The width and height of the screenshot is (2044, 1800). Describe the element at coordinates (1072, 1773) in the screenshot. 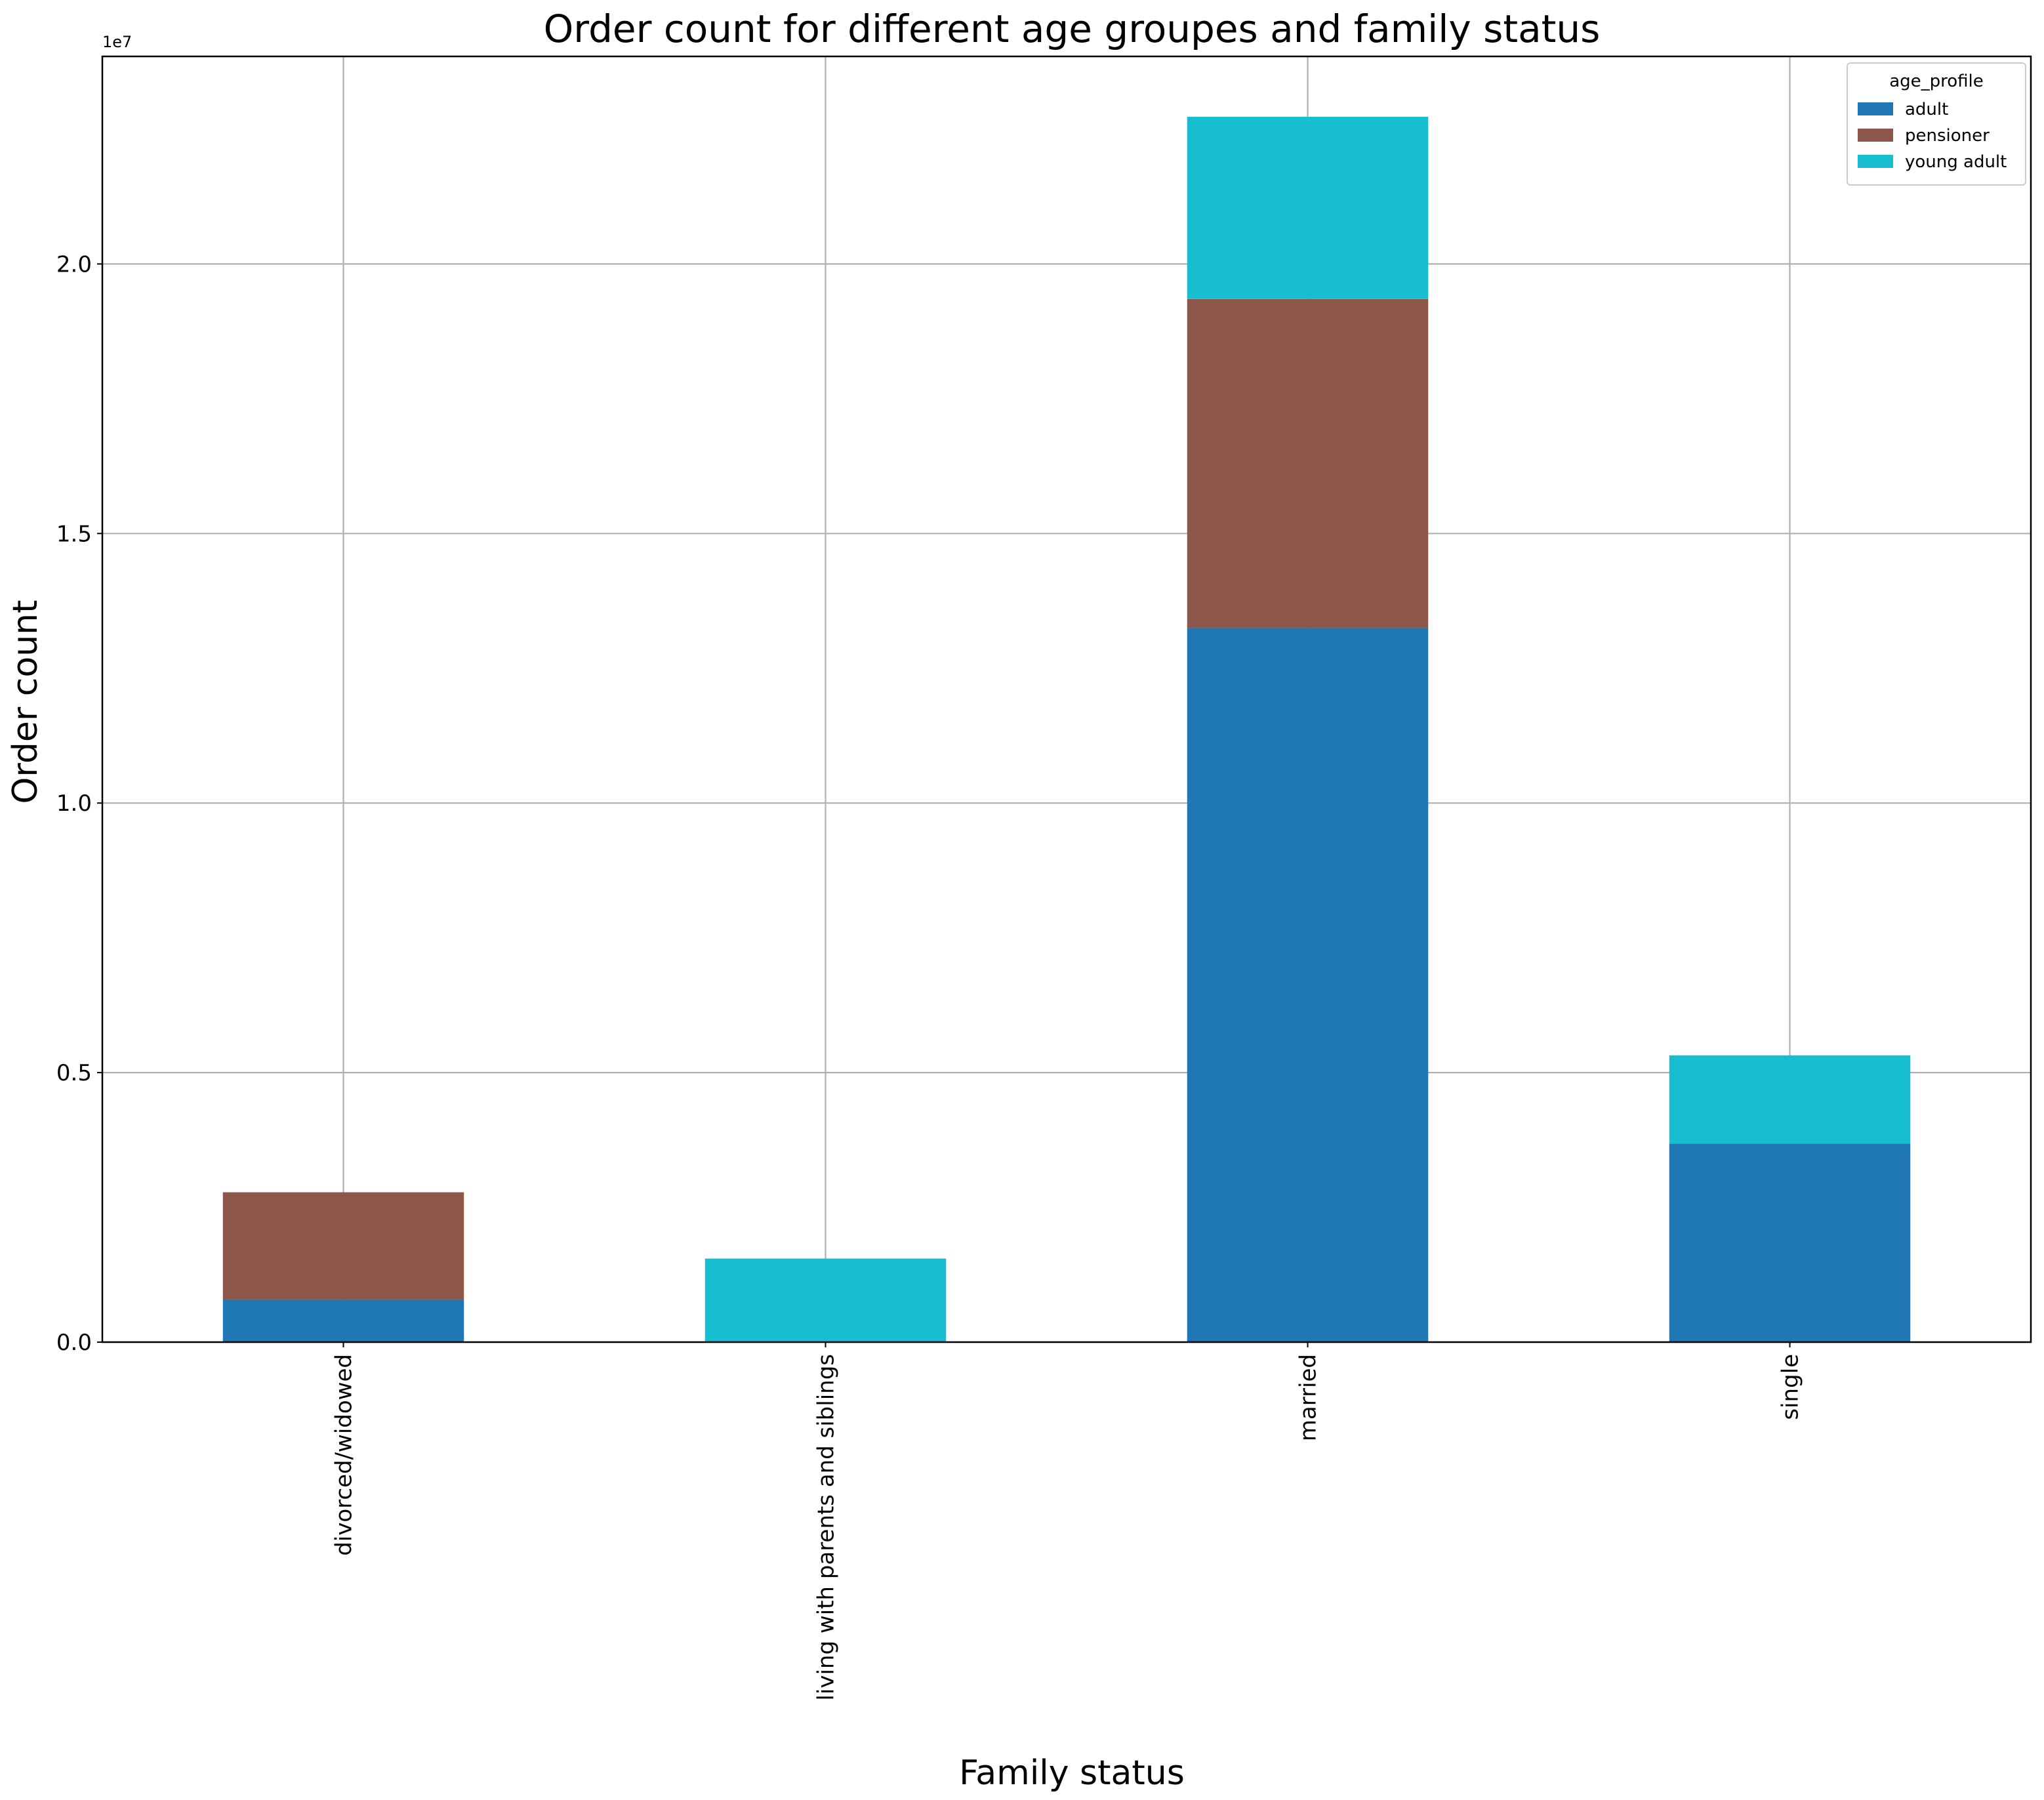

I see `x-axis-label: Family status` at that location.